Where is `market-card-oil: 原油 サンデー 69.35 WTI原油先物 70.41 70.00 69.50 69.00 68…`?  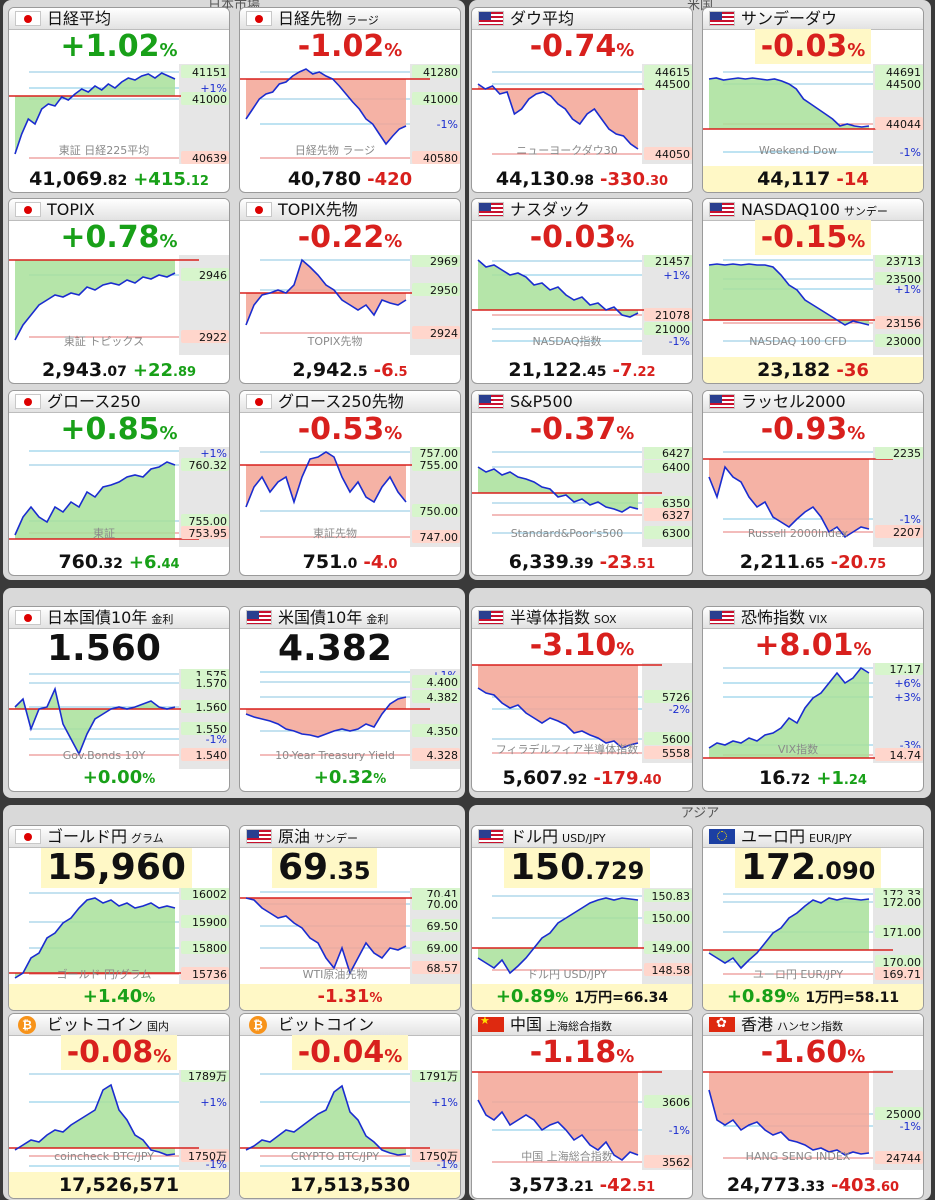
market-card-oil: 原油 サンデー 69.35 WTI原油先物 70.41 70.00 69.50 69.00 68… is located at coordinates (350, 918).